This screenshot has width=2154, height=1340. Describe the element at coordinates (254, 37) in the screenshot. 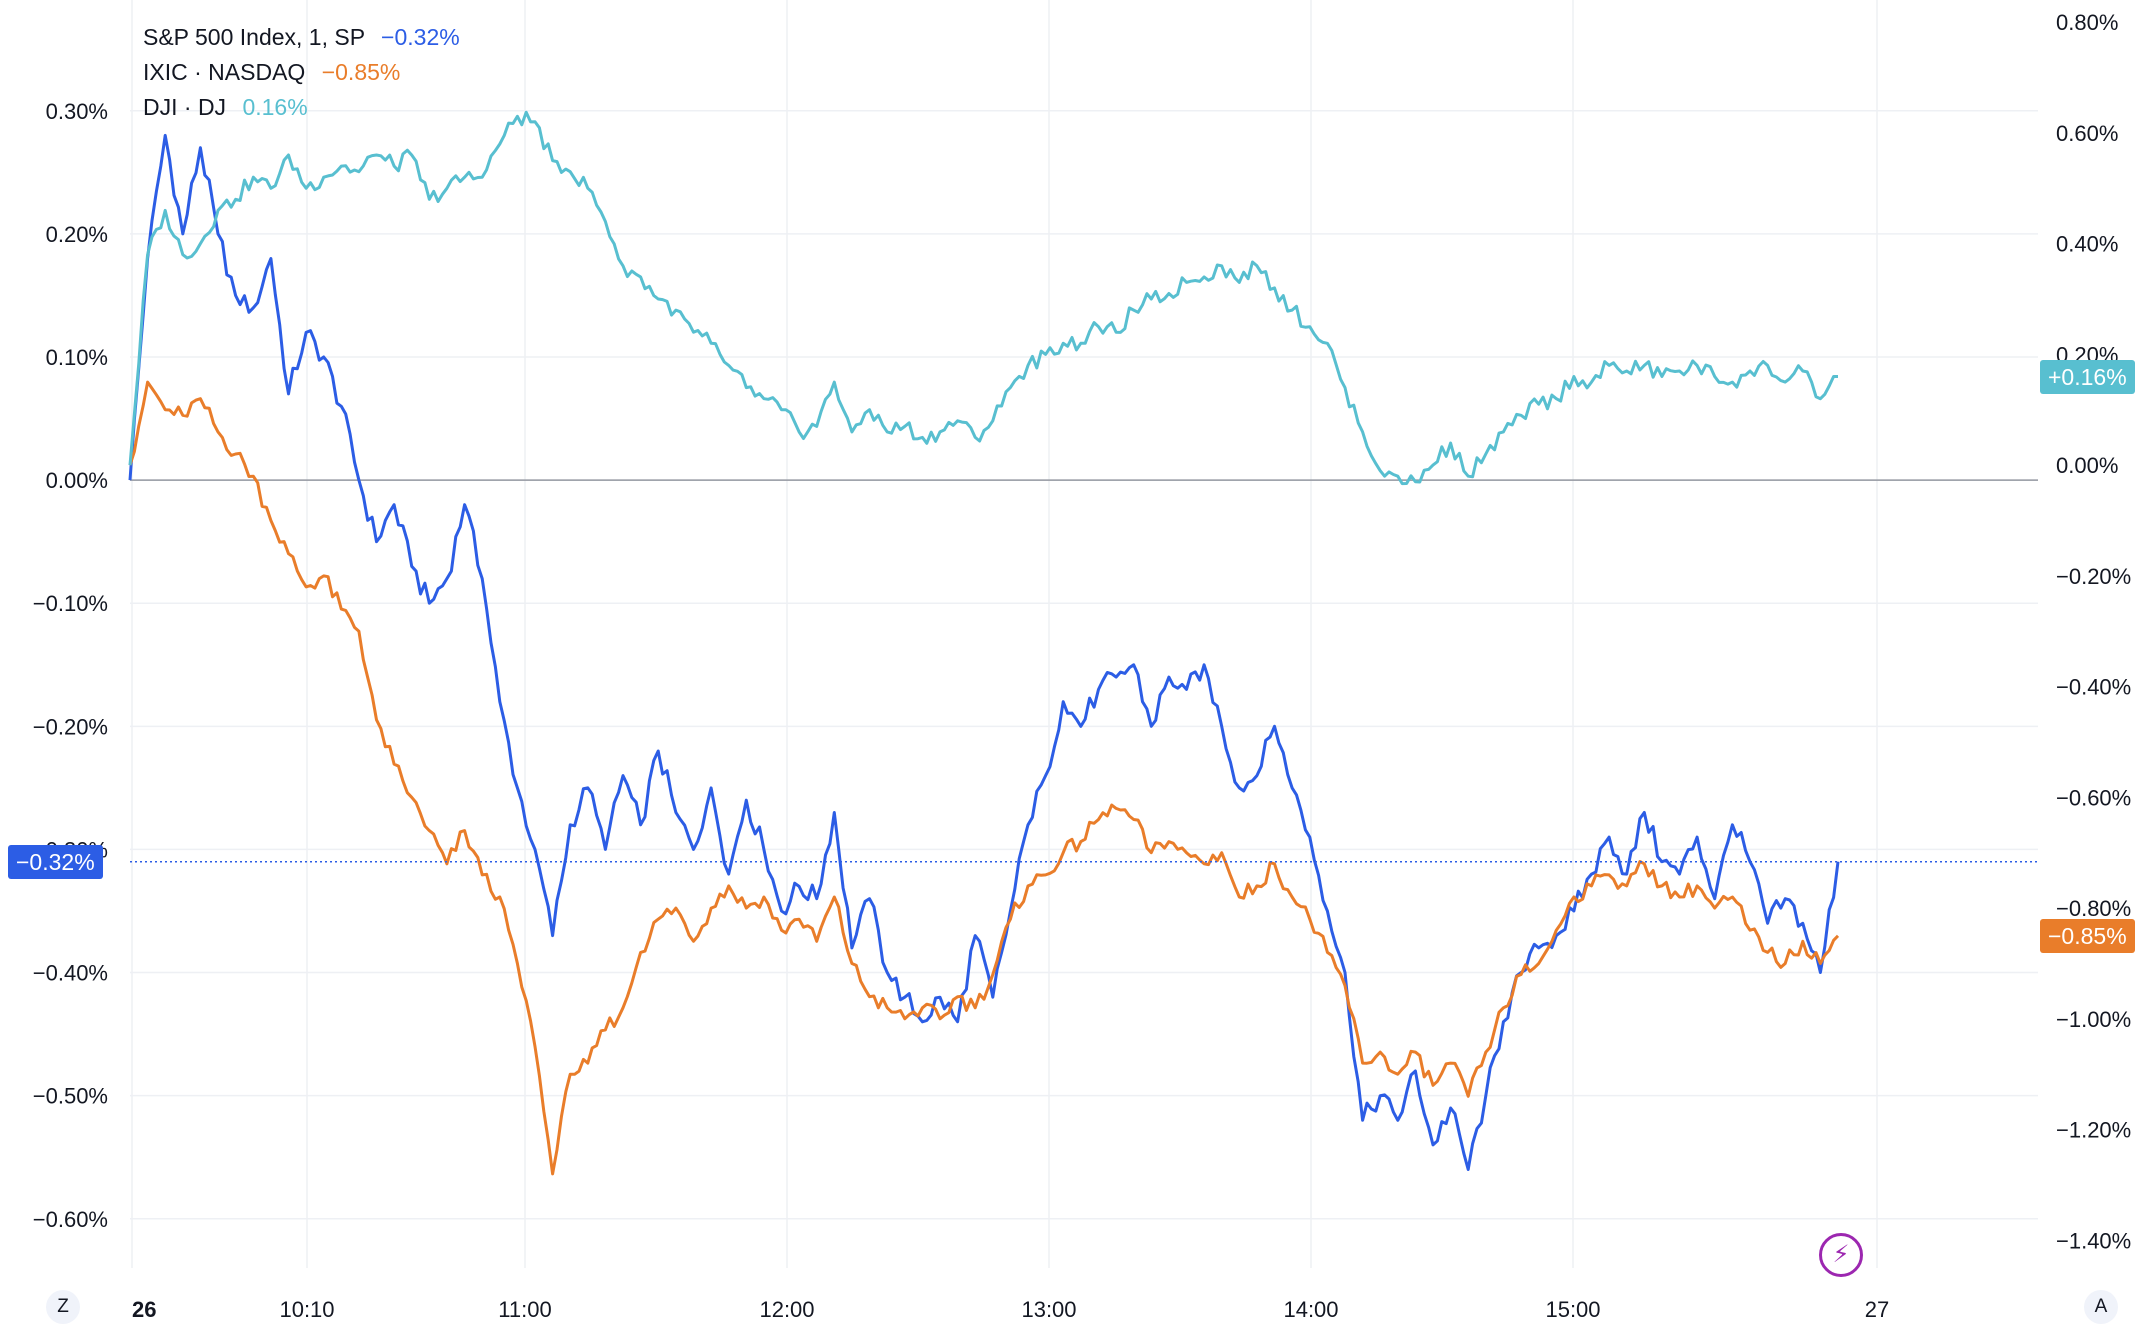

I see `legend-name-spx: S&P 500 Index, 1, SP` at that location.